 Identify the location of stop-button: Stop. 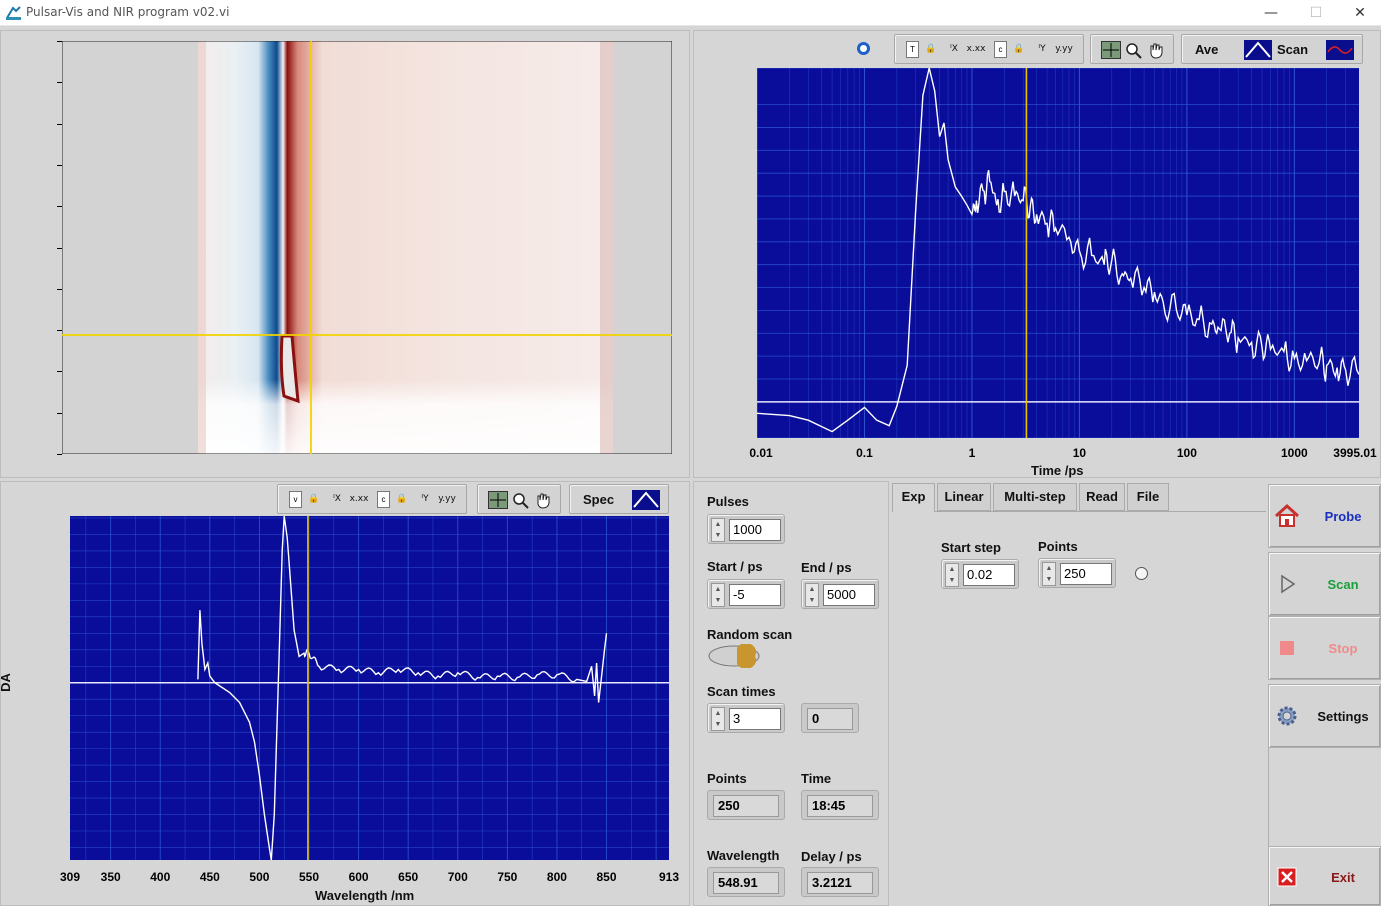
(1324, 648).